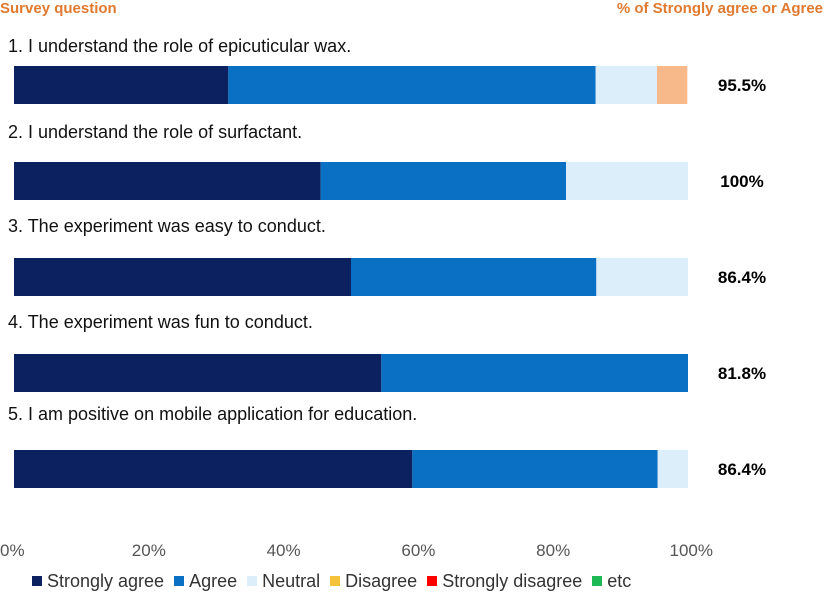  Describe the element at coordinates (149, 550) in the screenshot. I see `x-tick-label: 20%` at that location.